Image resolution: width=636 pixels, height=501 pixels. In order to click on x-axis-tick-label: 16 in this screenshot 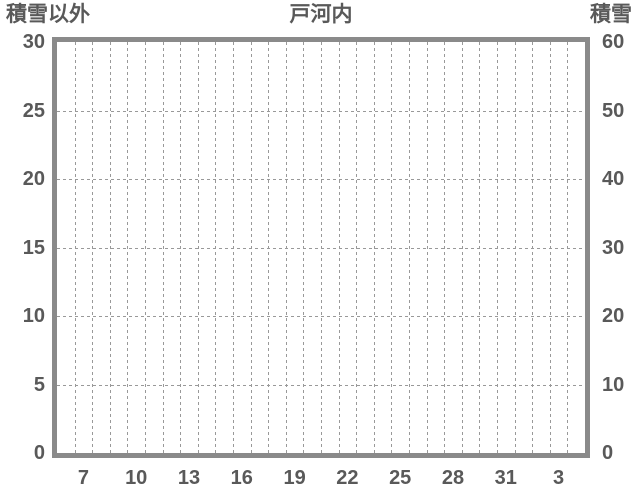, I will do `click(241, 478)`.